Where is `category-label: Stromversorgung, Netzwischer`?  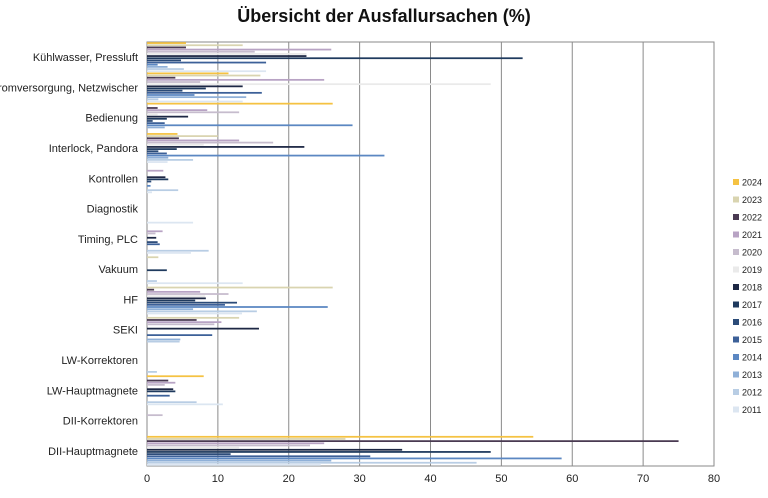
category-label: Stromversorgung, Netzwischer is located at coordinates (69, 88).